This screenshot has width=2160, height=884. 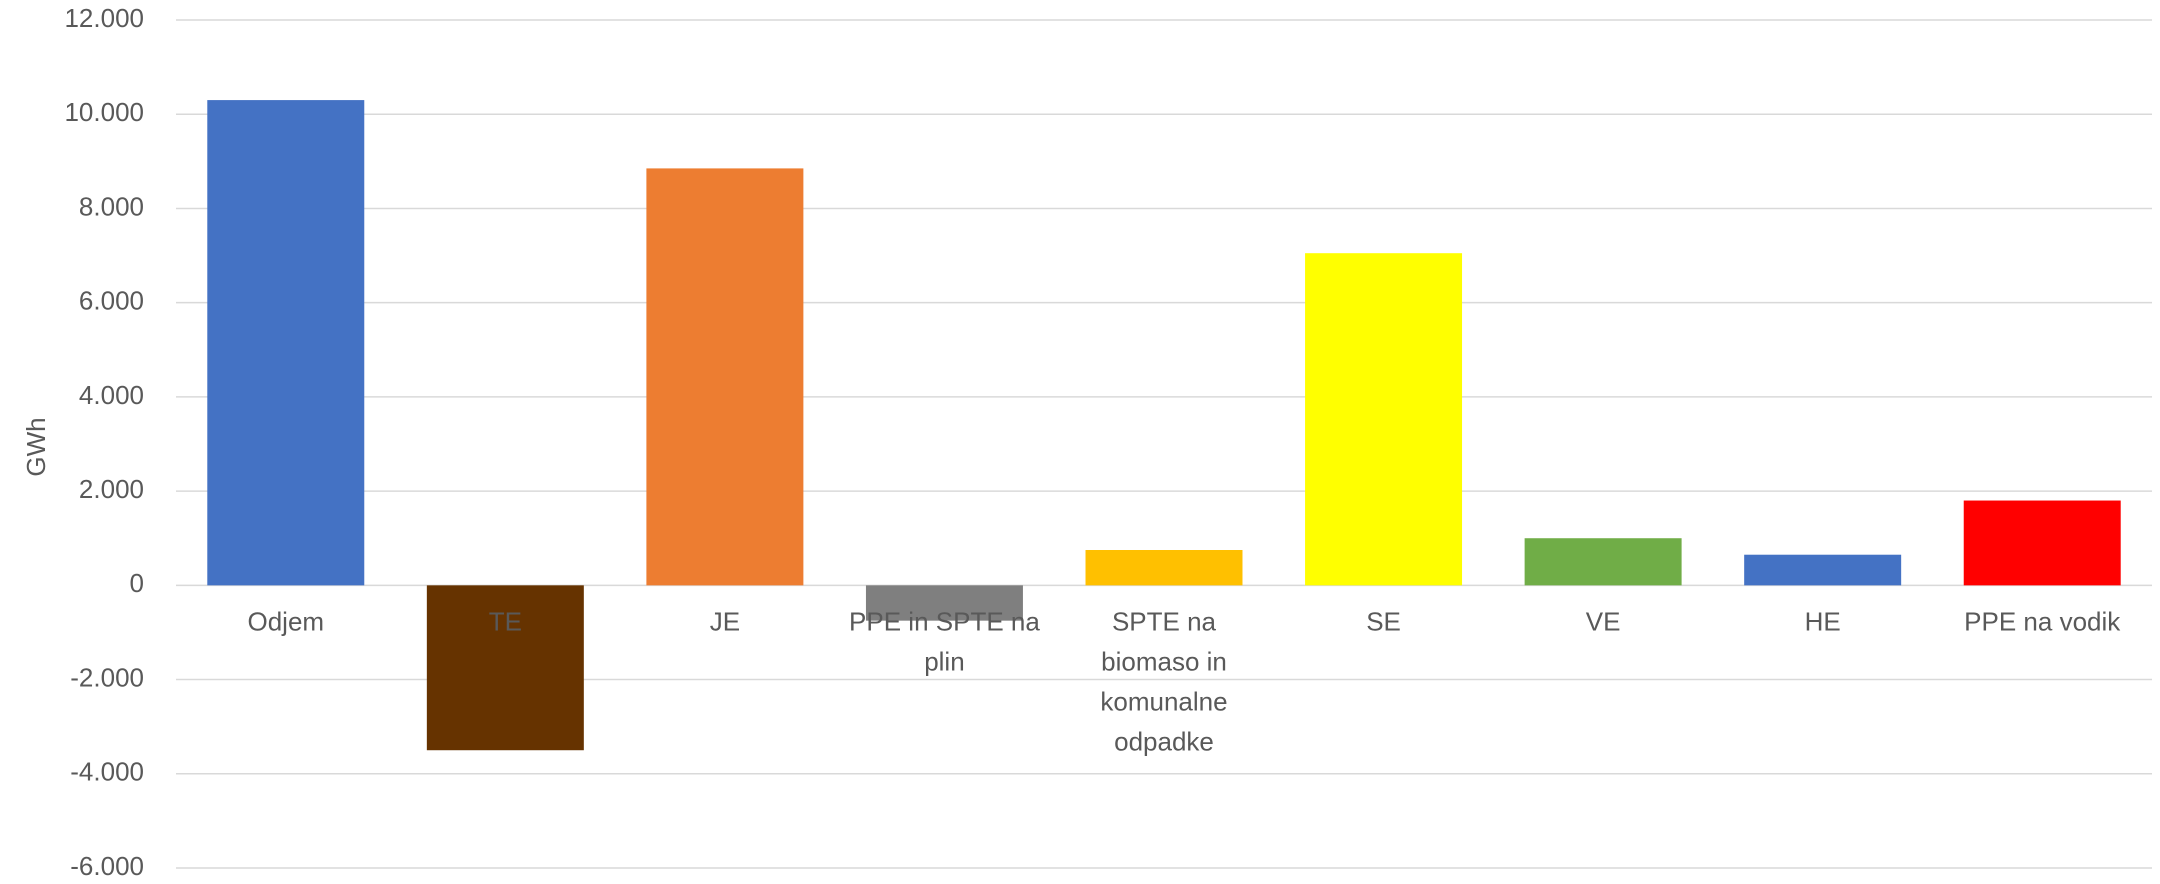 I want to click on category-label: VE, so click(x=1603, y=621).